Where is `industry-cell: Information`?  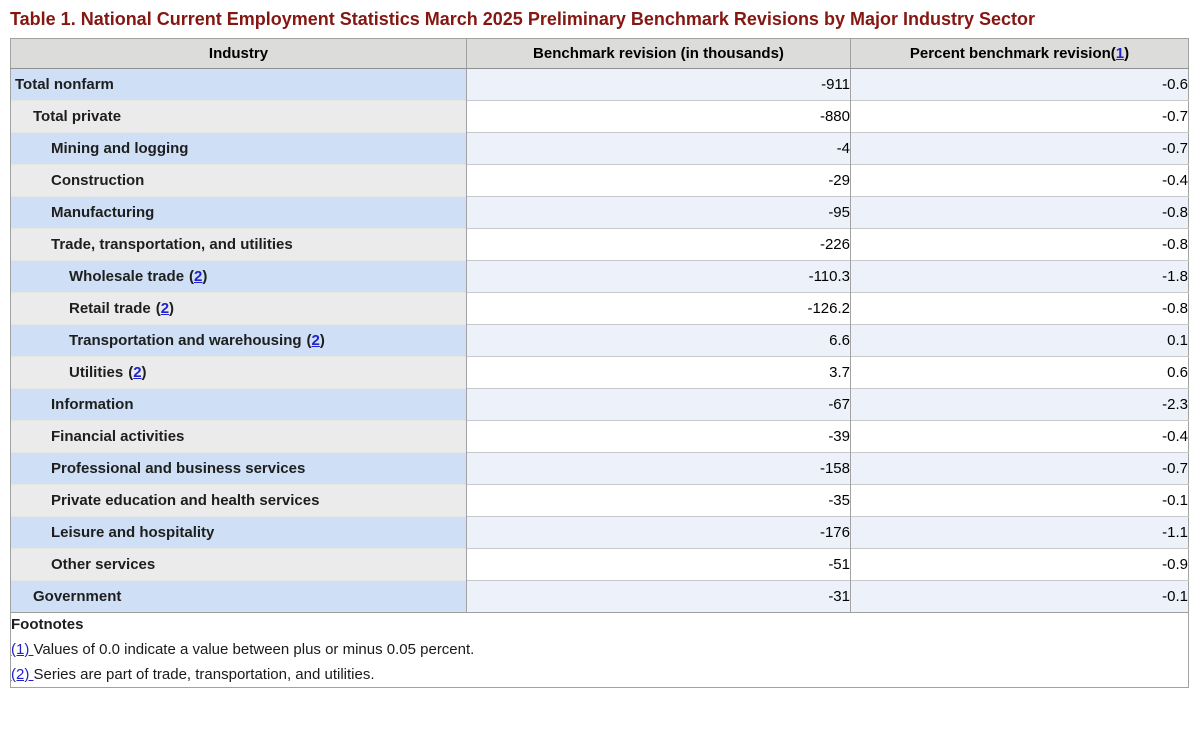
industry-cell: Information is located at coordinates (238, 404).